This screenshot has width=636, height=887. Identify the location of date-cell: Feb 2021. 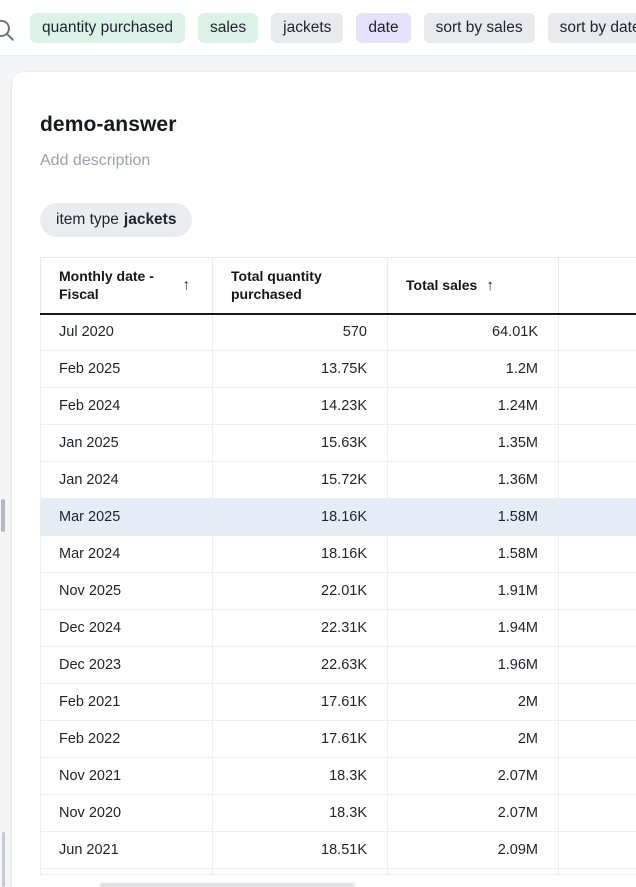
(126, 702).